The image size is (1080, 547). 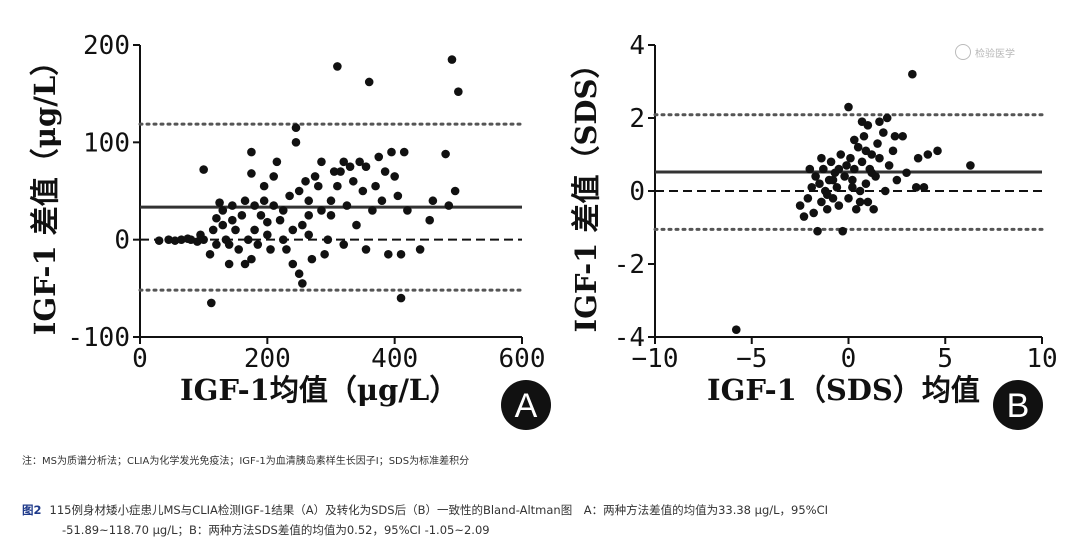 What do you see at coordinates (995, 54) in the screenshot?
I see `watermark-text: 检验医学` at bounding box center [995, 54].